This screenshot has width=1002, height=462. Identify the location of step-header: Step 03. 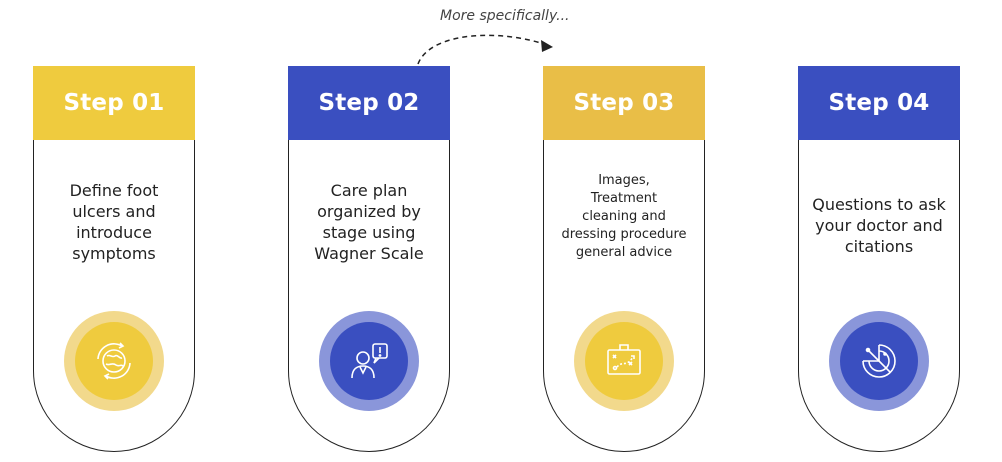
(624, 103).